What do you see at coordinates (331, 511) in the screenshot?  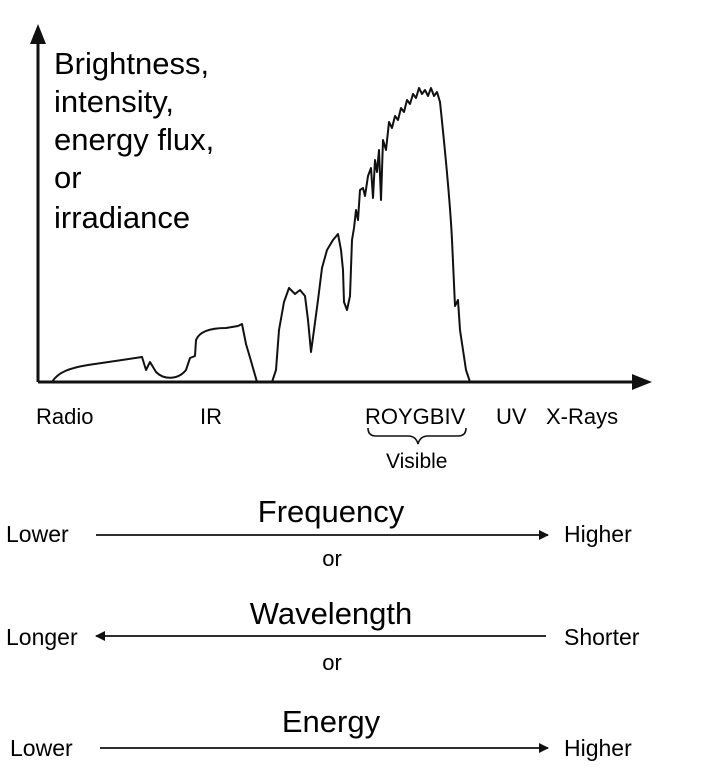 I see `frequency-title: Frequency` at bounding box center [331, 511].